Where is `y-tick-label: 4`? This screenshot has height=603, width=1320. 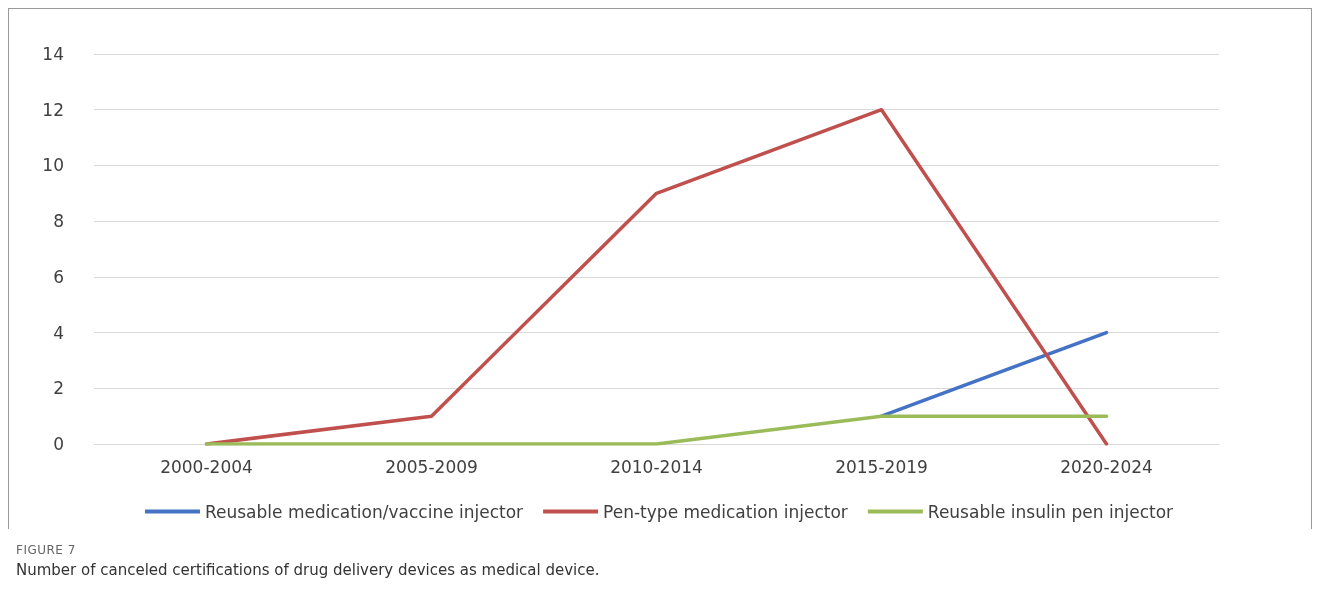
y-tick-label: 4 is located at coordinates (58, 332).